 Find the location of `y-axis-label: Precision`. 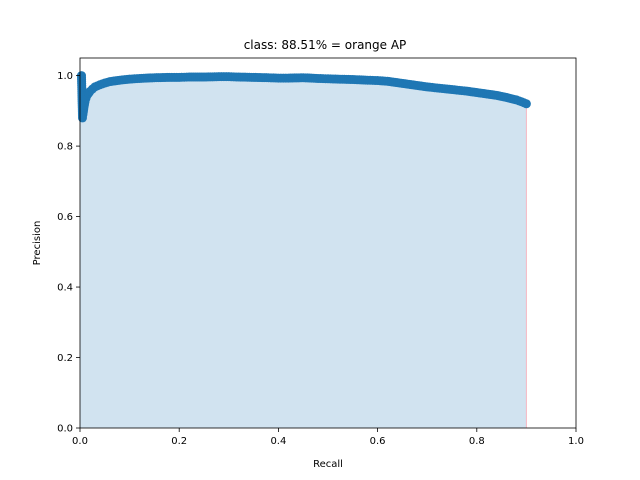

y-axis-label: Precision is located at coordinates (37, 243).